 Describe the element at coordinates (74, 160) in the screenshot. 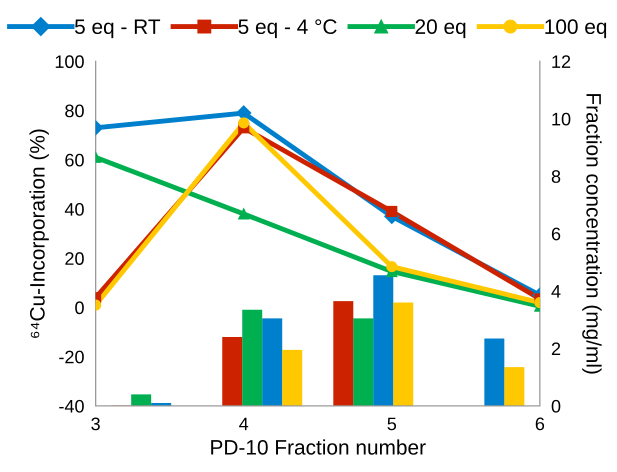

I see `y-tick-label: 60` at that location.